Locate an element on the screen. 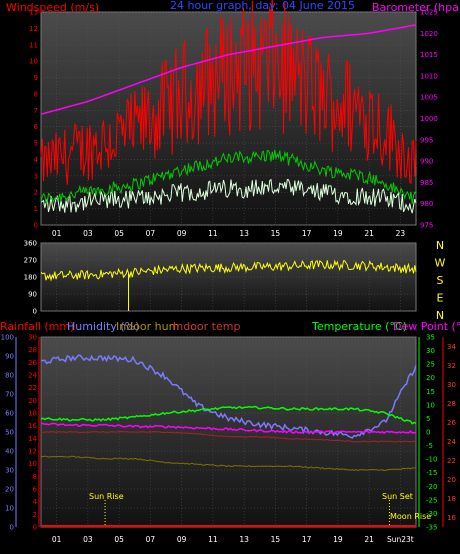 Image resolution: width=460 pixels, height=554 pixels. indoor-temp-tick-label: 28 is located at coordinates (451, 404).